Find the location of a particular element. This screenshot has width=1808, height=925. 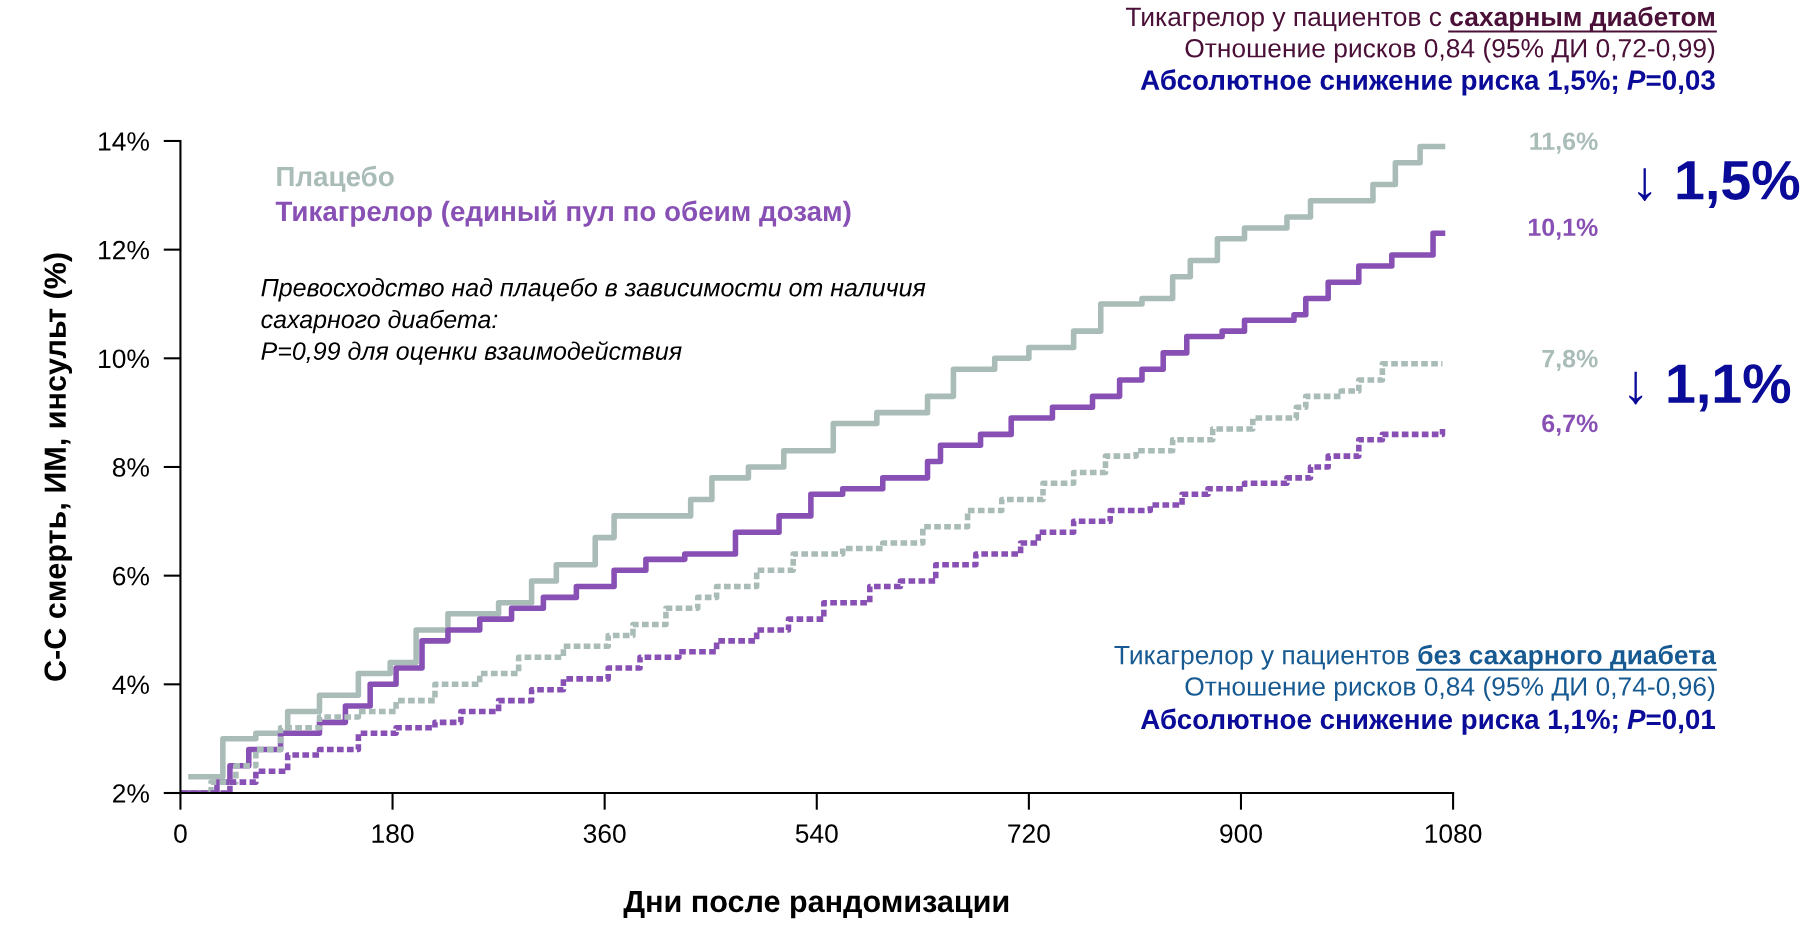

text: =0,01 is located at coordinates (1681, 721).